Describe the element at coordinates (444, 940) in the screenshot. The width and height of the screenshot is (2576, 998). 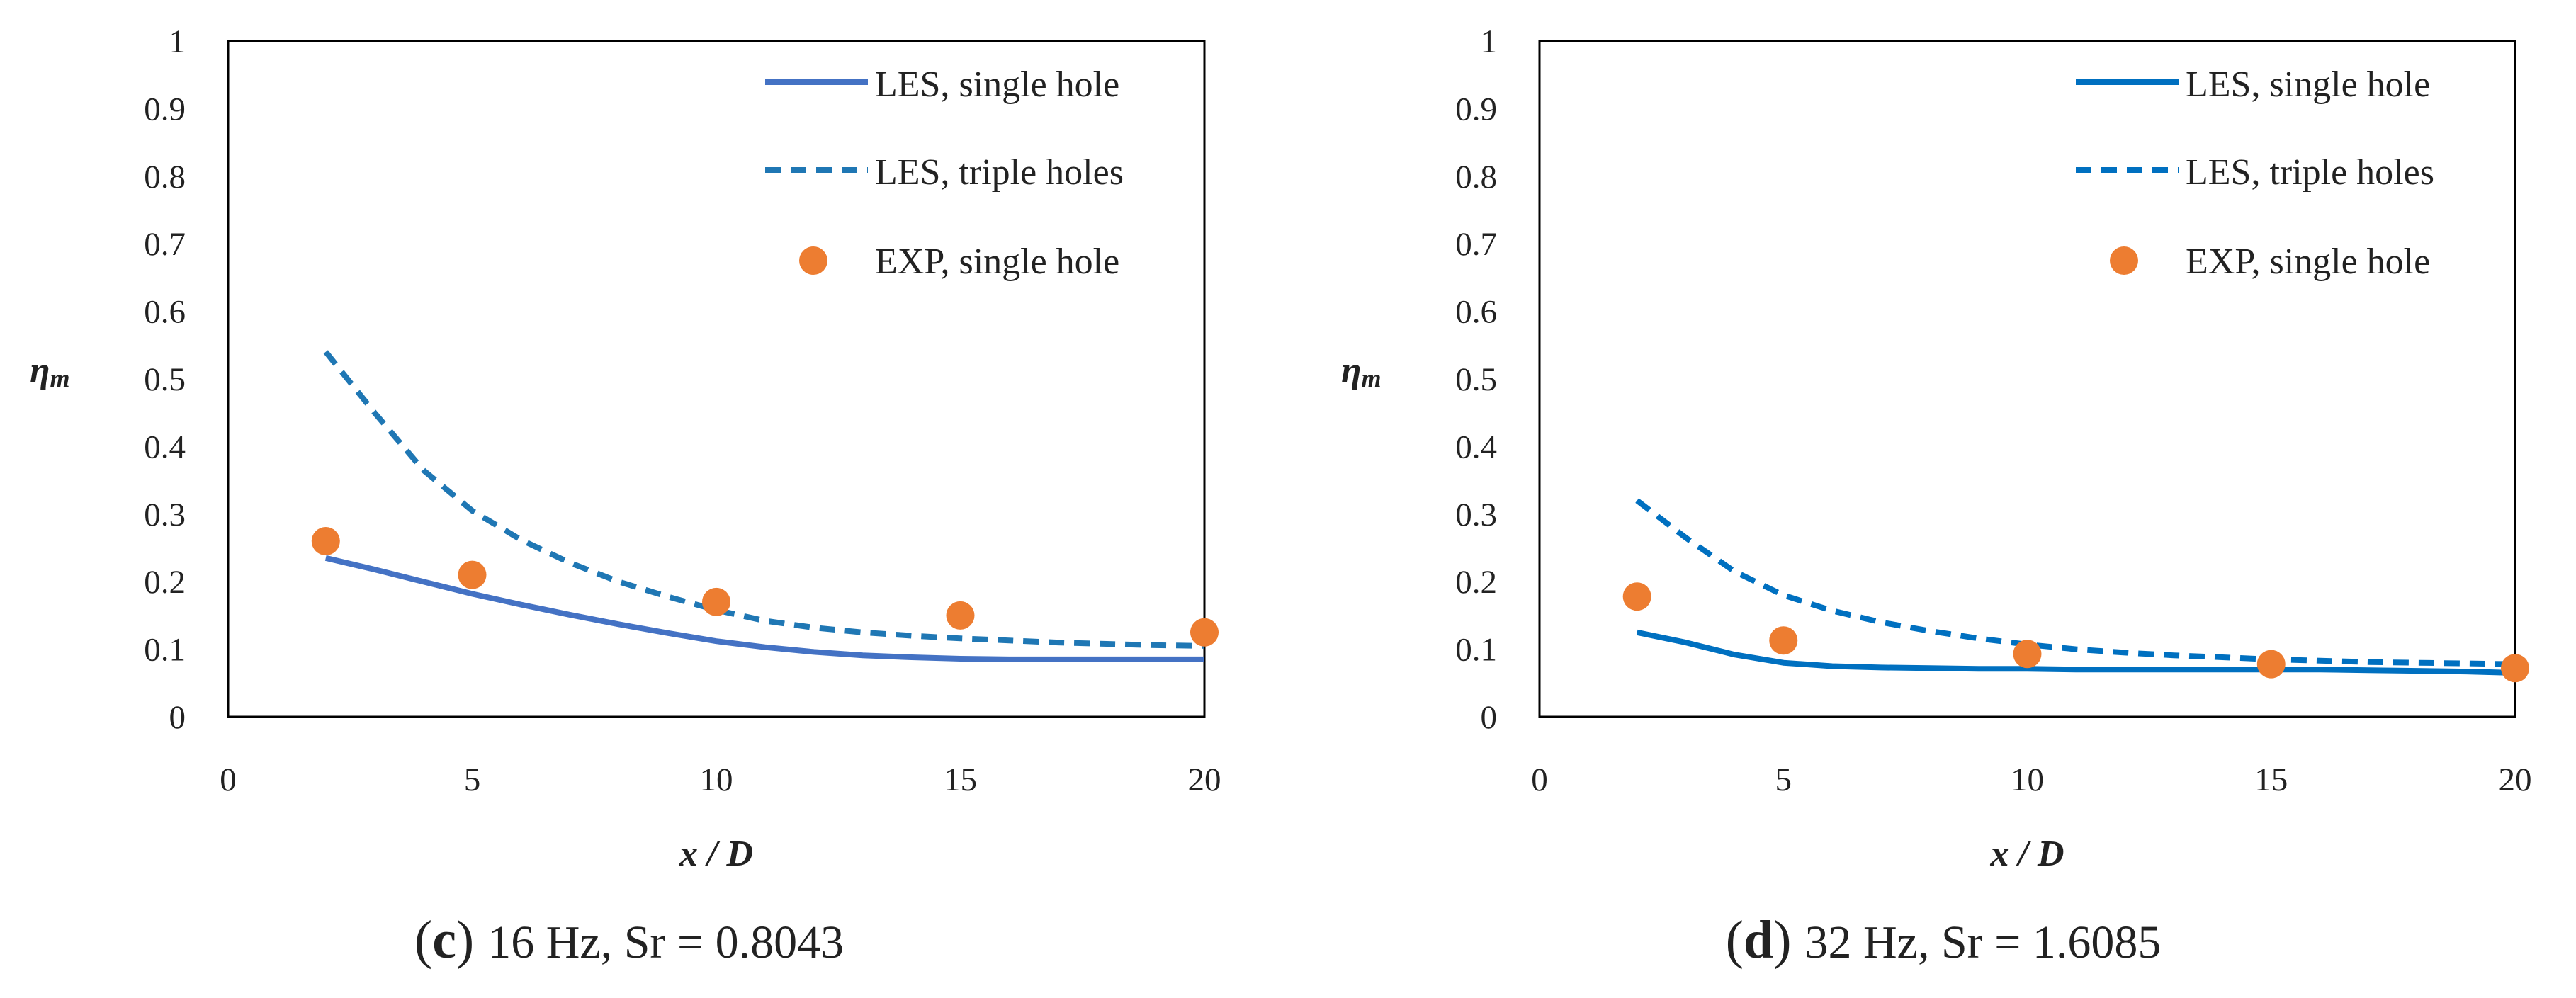
I see `caption-letter: c` at that location.